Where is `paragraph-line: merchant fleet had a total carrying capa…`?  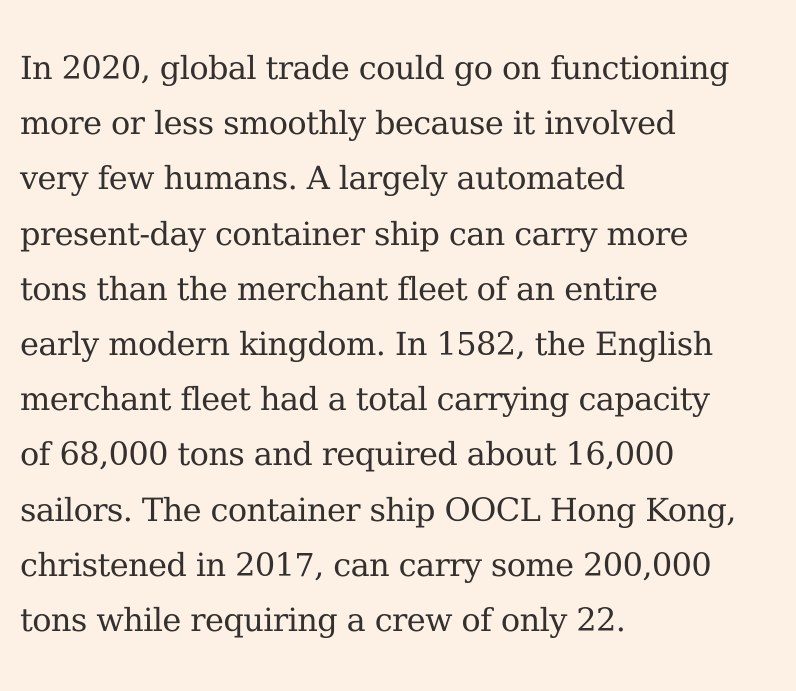 paragraph-line: merchant fleet had a total carrying capa… is located at coordinates (365, 399).